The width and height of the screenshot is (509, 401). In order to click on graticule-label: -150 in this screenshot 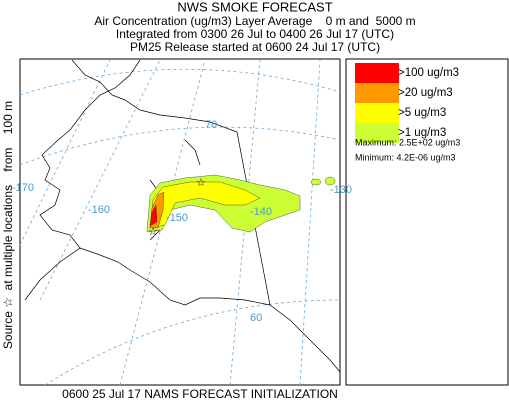, I will do `click(177, 218)`.